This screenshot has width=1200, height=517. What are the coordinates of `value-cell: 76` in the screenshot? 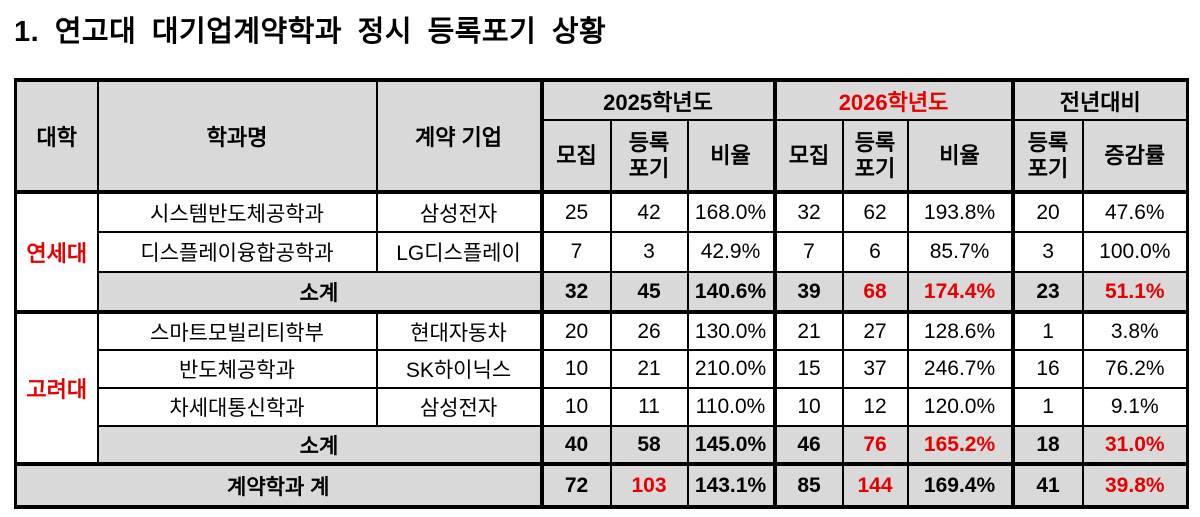 It's located at (875, 445).